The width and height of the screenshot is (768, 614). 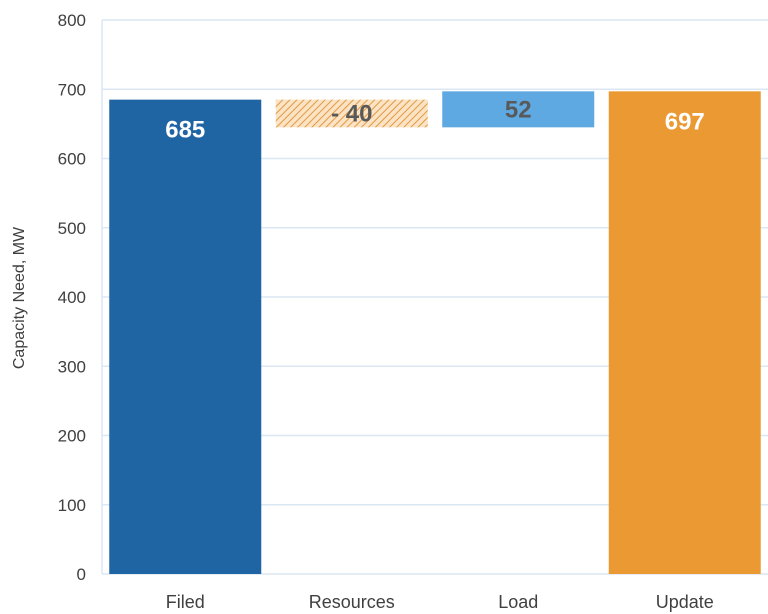 What do you see at coordinates (72, 505) in the screenshot?
I see `y-tick-label: 100` at bounding box center [72, 505].